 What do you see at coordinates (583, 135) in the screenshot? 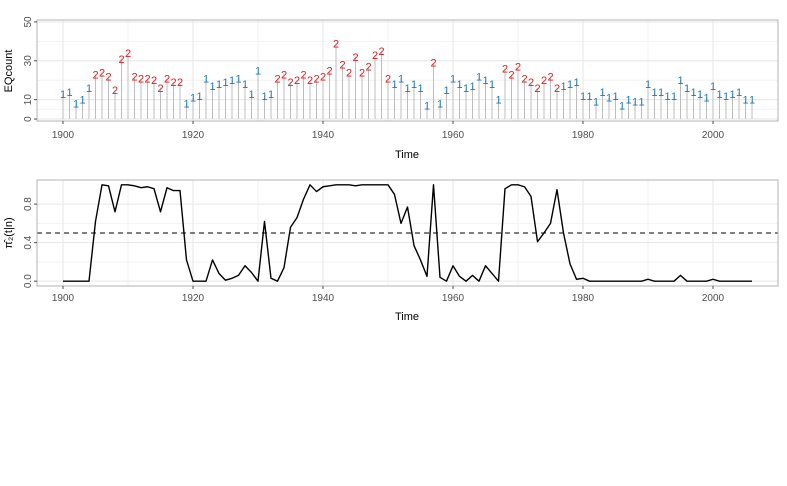
I see `eqcount-x-tick-label: 1980` at bounding box center [583, 135].